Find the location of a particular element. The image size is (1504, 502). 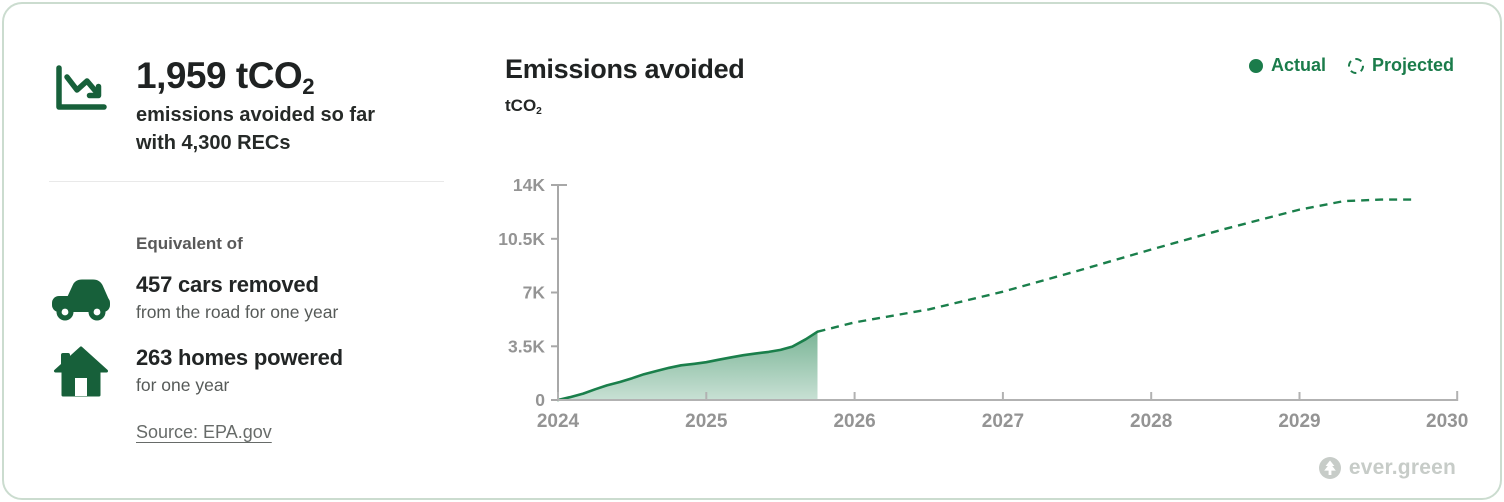

chart-legend: Actual Projected is located at coordinates (1351, 65).